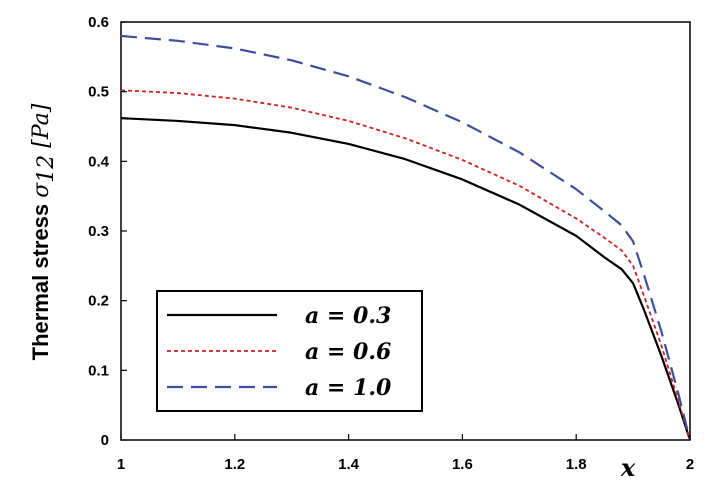 Image resolution: width=717 pixels, height=499 pixels. I want to click on y-tick-label: 0.2, so click(98, 301).